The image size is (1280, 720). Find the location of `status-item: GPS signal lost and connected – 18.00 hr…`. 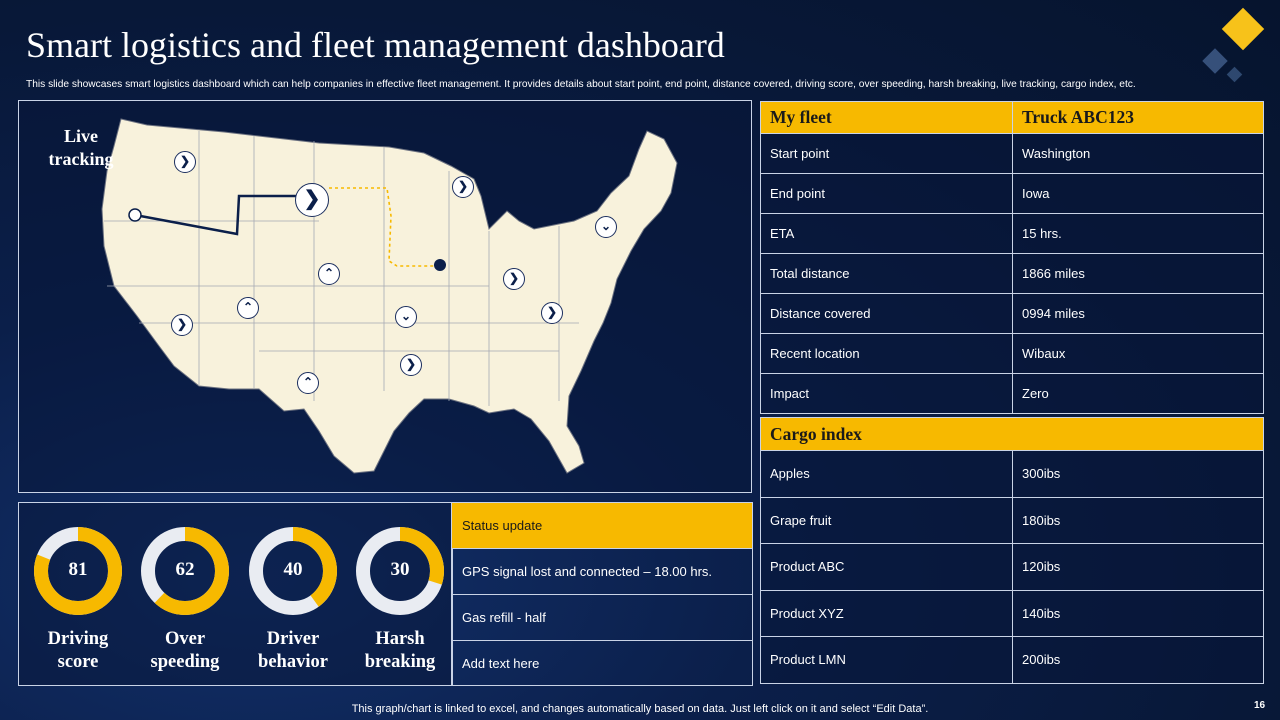

status-item: GPS signal lost and connected – 18.00 hr… is located at coordinates (602, 572).